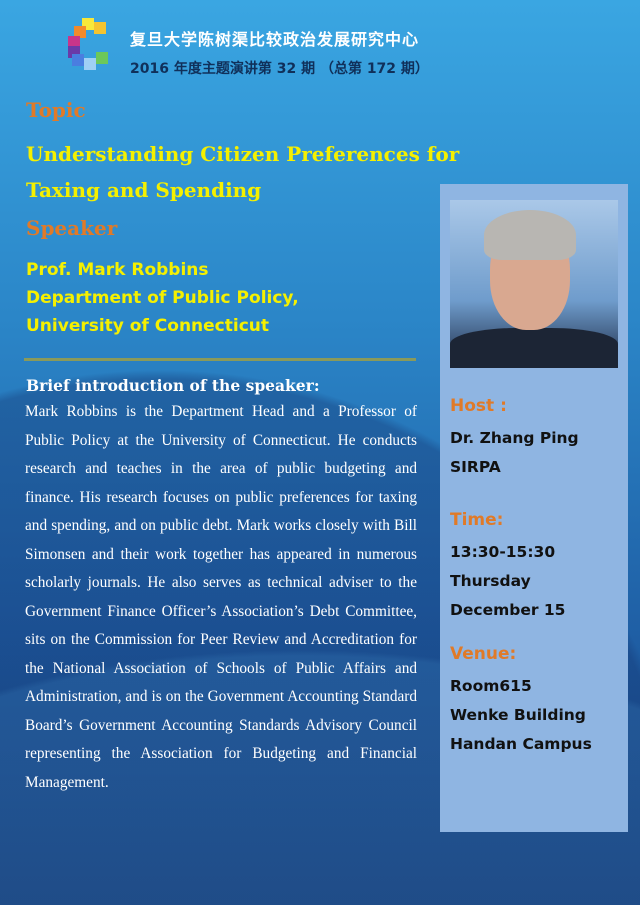  Describe the element at coordinates (530, 235) in the screenshot. I see `photo-hair` at that location.